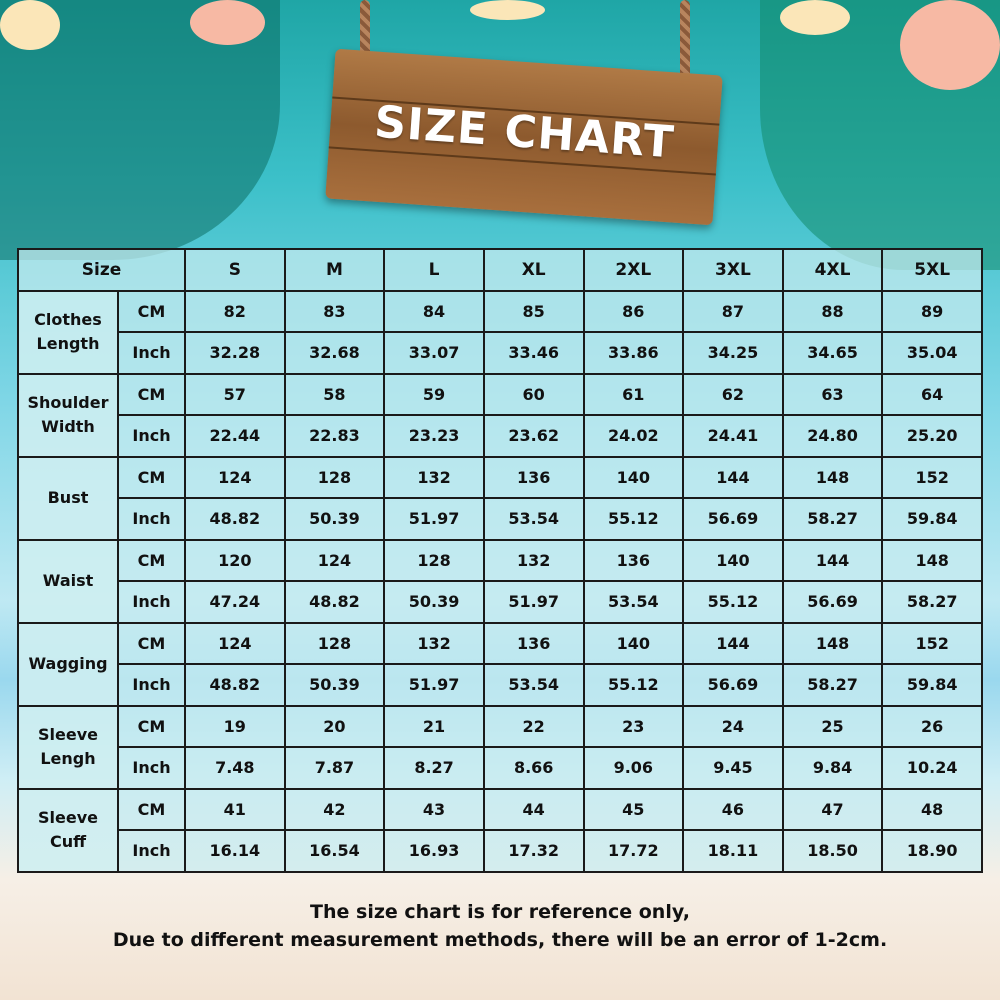  Describe the element at coordinates (832, 394) in the screenshot. I see `value-cell: 63` at that location.